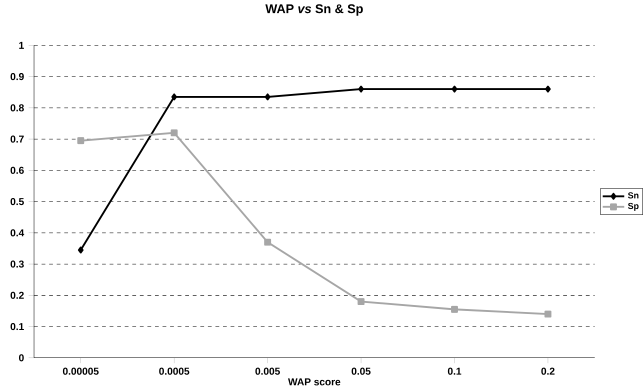 The image size is (643, 390). Describe the element at coordinates (17, 326) in the screenshot. I see `y-tick-label: 0.1` at that location.